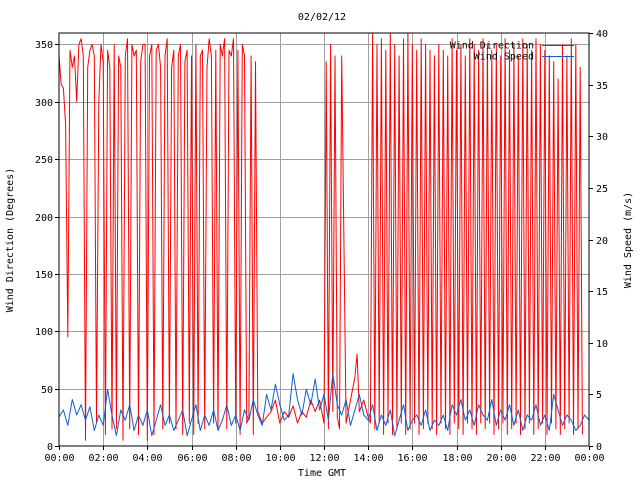  I want to click on wind-speed-line, so click(324, 405).